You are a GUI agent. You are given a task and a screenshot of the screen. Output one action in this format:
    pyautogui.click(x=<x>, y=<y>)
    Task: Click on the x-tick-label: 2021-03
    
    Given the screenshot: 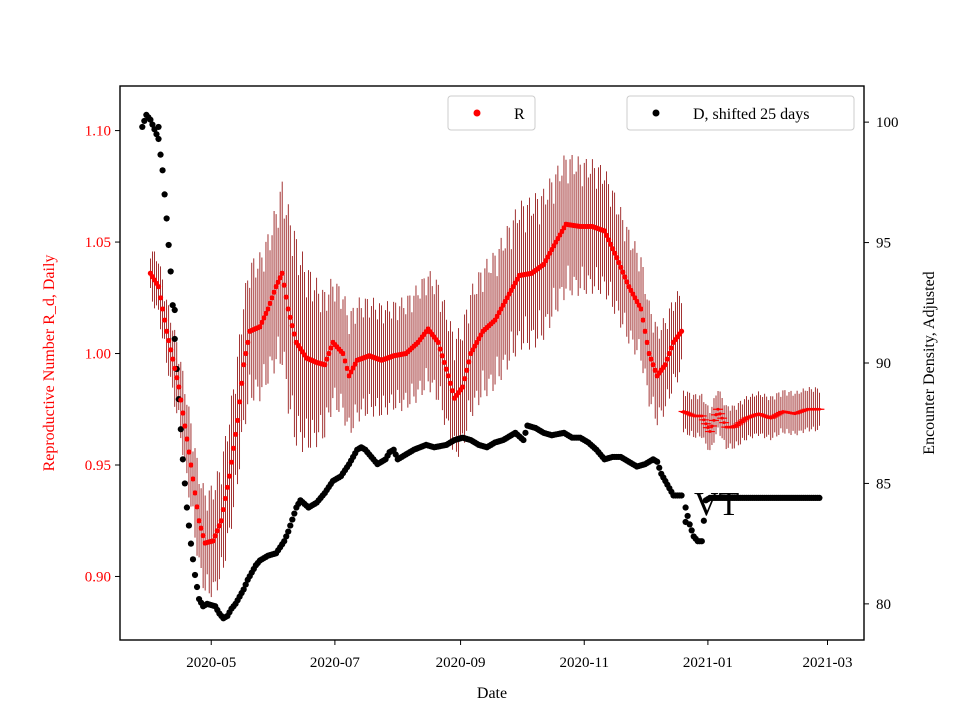 What is the action you would take?
    pyautogui.click(x=828, y=663)
    